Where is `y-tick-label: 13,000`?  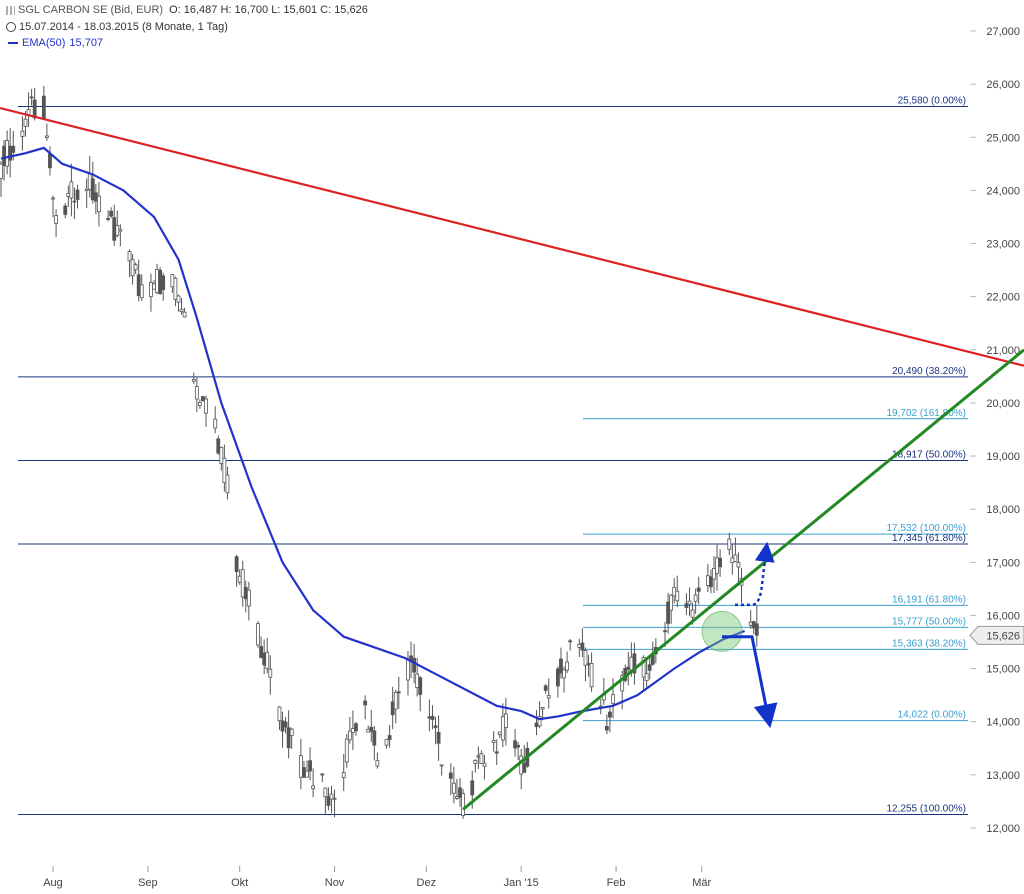 y-tick-label: 13,000 is located at coordinates (1003, 776).